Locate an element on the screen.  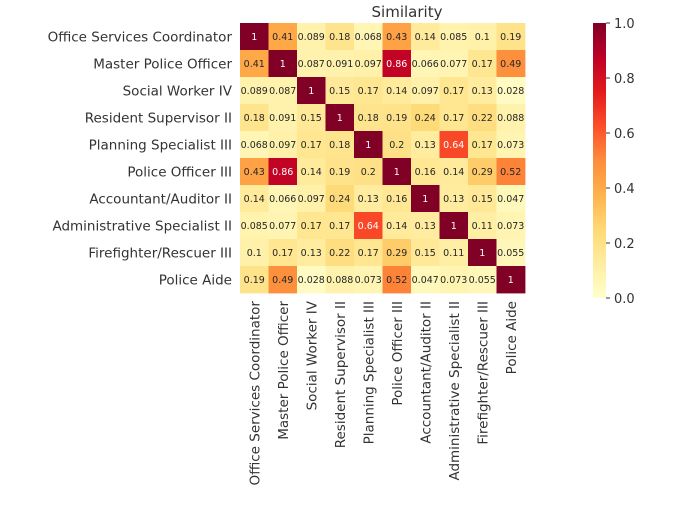
colorbar-tick-label: 0.8 is located at coordinates (624, 79).